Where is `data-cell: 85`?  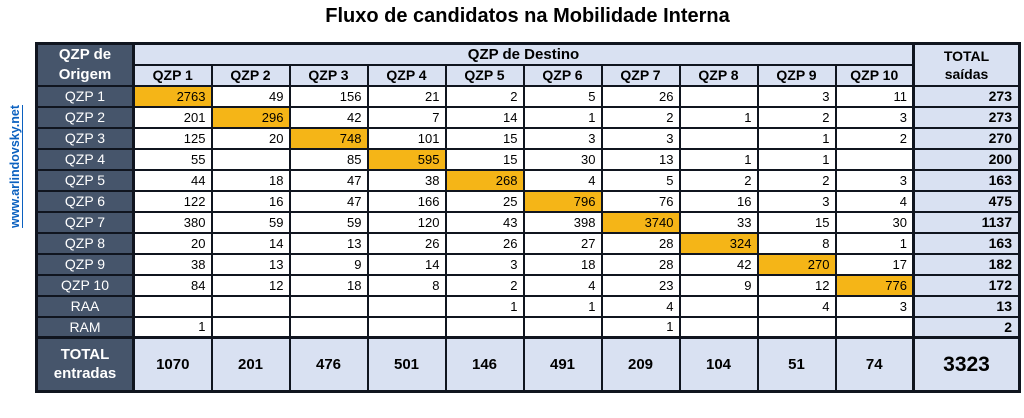 data-cell: 85 is located at coordinates (328, 159).